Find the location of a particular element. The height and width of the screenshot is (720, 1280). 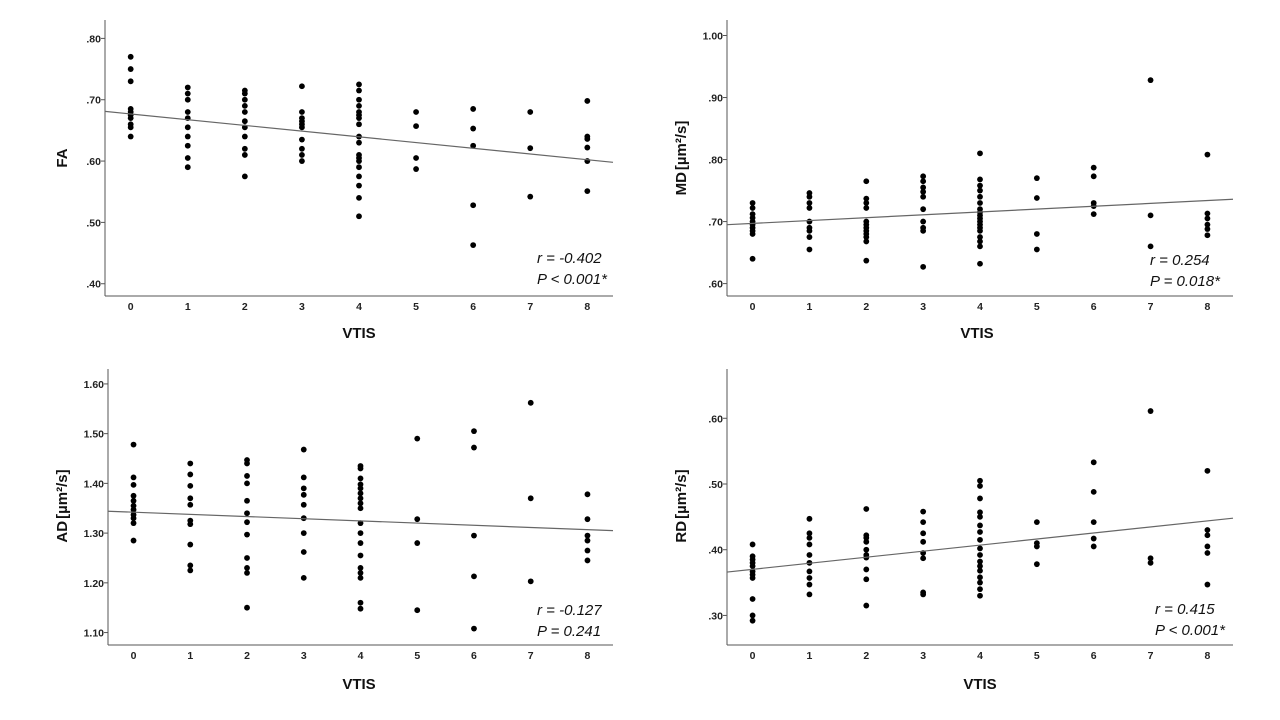

fa-x-tick-label: 0 is located at coordinates (131, 307).